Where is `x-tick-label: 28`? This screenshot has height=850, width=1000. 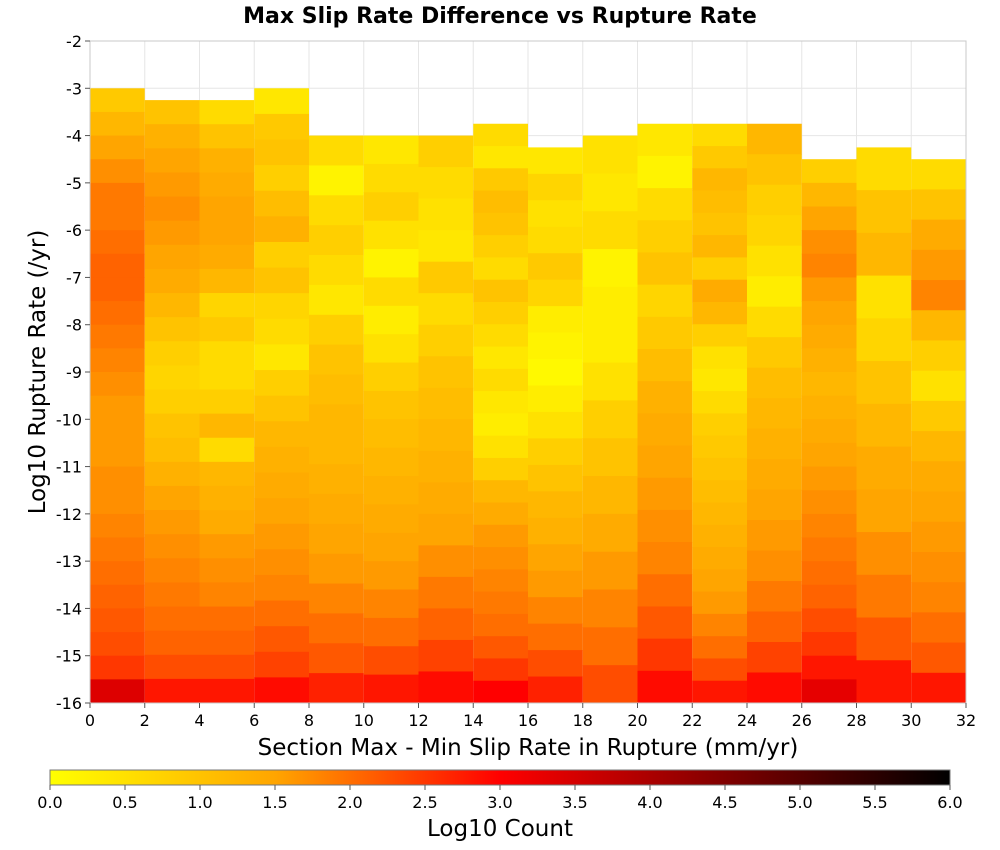
x-tick-label: 28 is located at coordinates (856, 720).